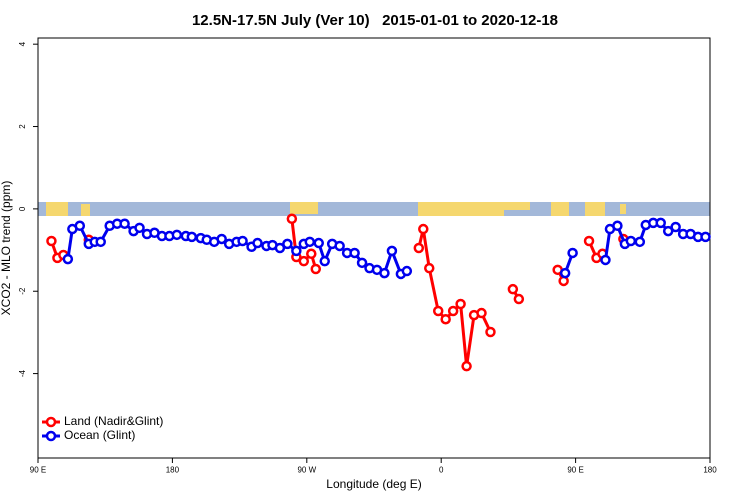 The image size is (750, 500). Describe the element at coordinates (373, 484) in the screenshot. I see `x-axis-label: Longitude (deg E)` at that location.